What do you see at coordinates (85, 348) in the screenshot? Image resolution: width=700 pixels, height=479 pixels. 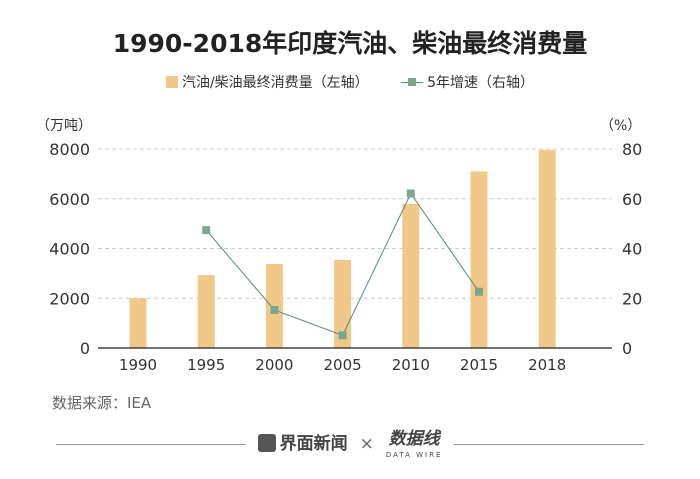 I see `left-tick-label: 0` at bounding box center [85, 348].